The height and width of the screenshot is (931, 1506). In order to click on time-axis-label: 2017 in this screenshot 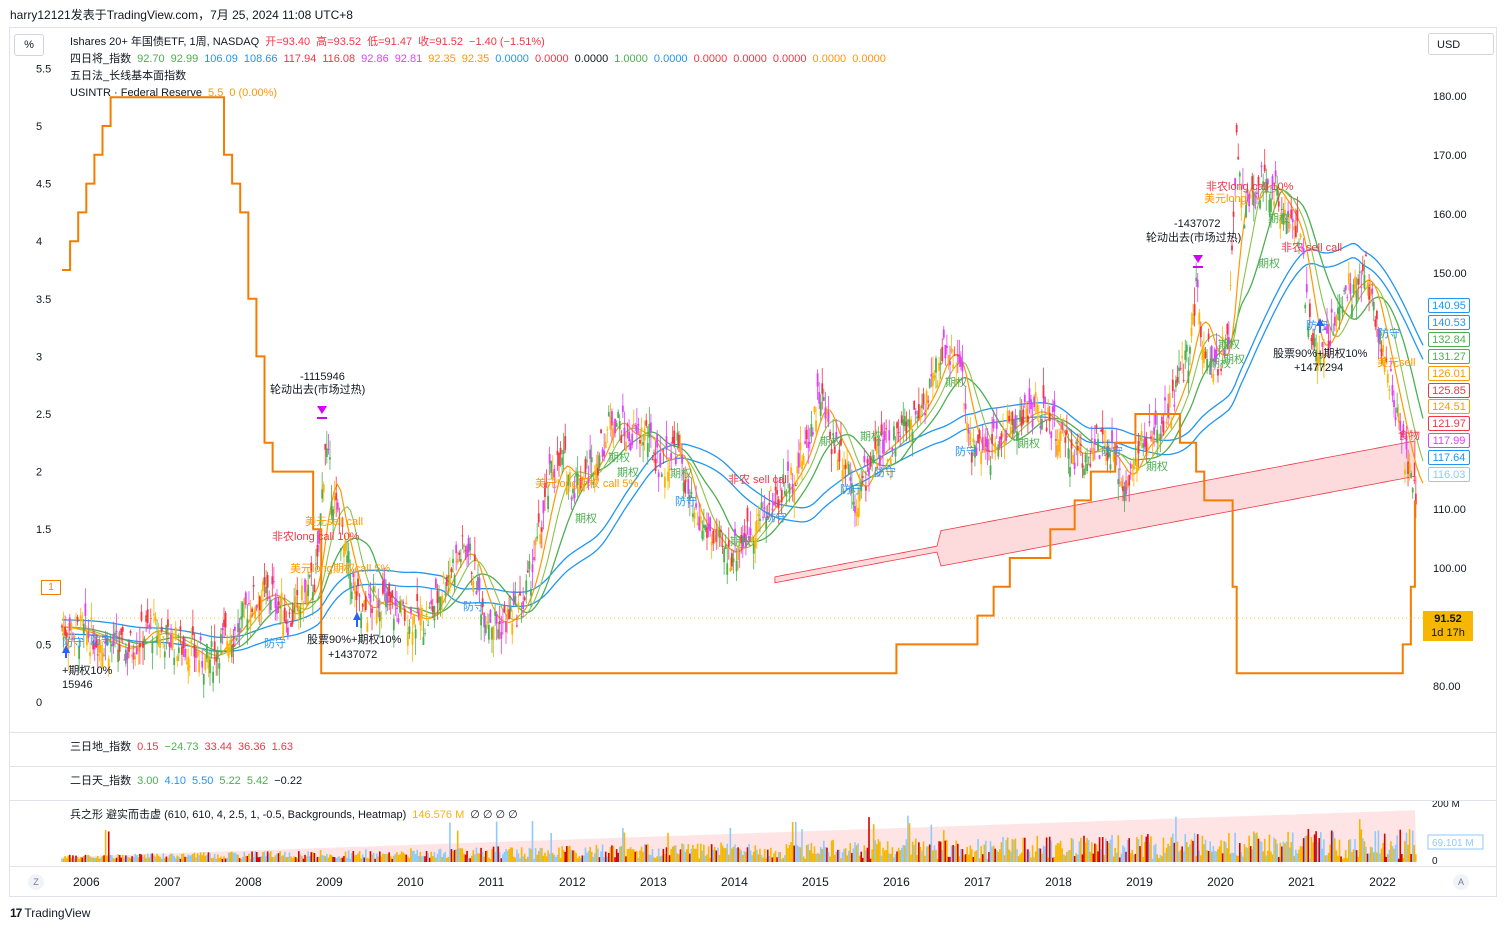, I will do `click(977, 882)`.